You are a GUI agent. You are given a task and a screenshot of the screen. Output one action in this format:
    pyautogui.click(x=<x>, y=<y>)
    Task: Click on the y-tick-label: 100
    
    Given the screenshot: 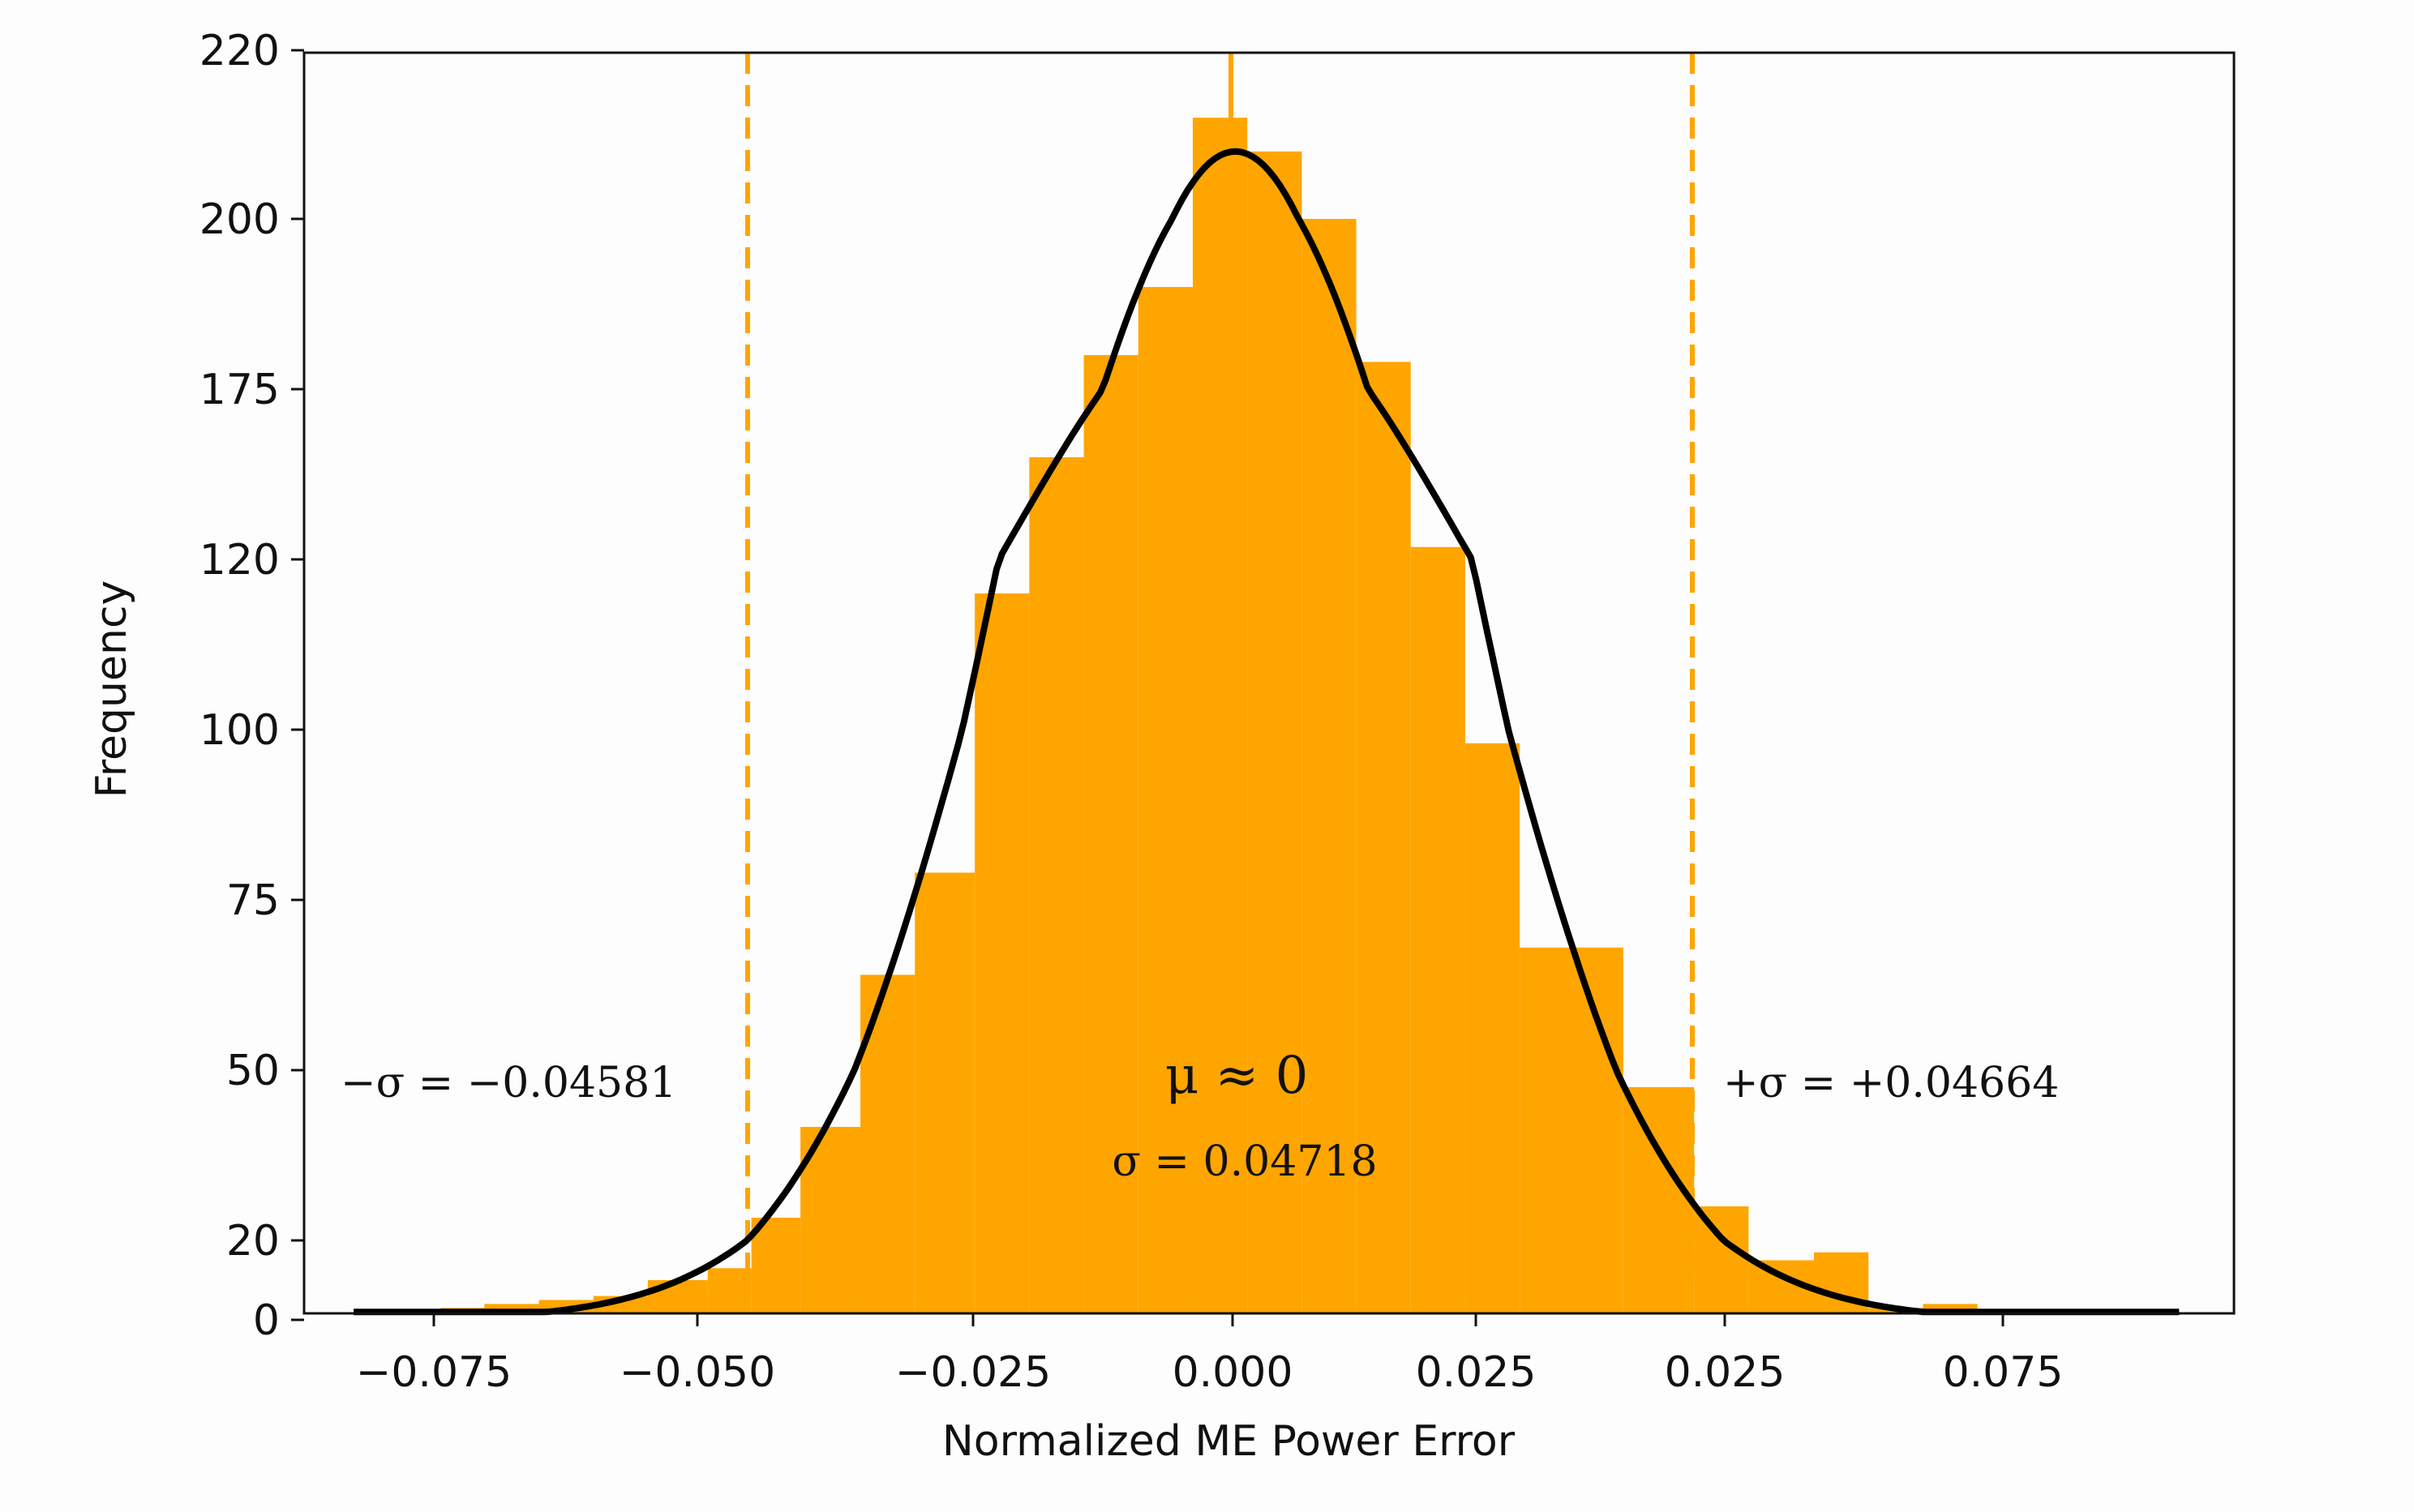 What is the action you would take?
    pyautogui.click(x=239, y=730)
    